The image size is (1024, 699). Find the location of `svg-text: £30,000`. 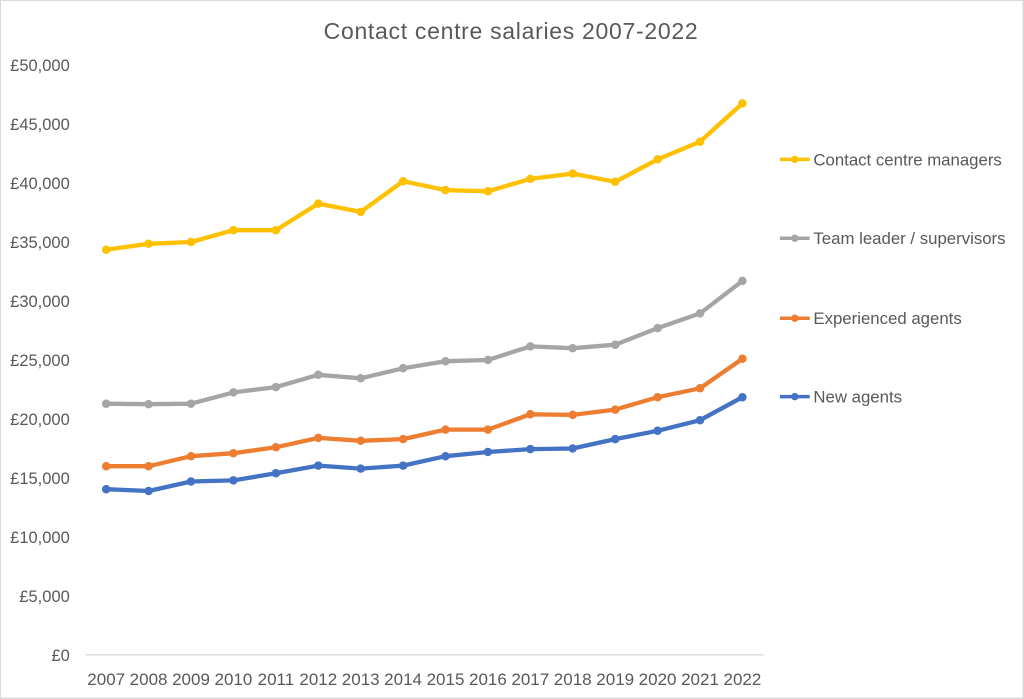

svg-text: £30,000 is located at coordinates (40, 302).